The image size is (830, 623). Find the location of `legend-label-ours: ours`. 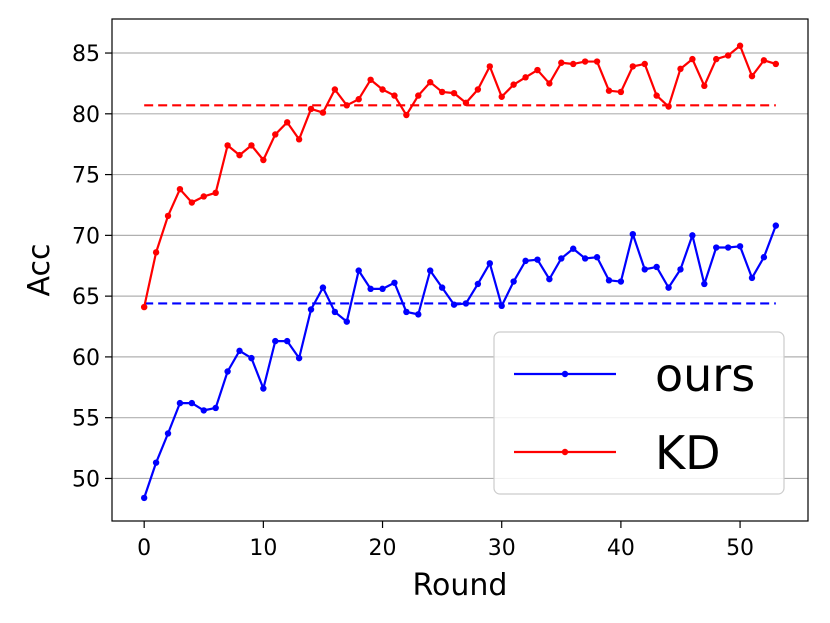

legend-label-ours: ours is located at coordinates (705, 375).